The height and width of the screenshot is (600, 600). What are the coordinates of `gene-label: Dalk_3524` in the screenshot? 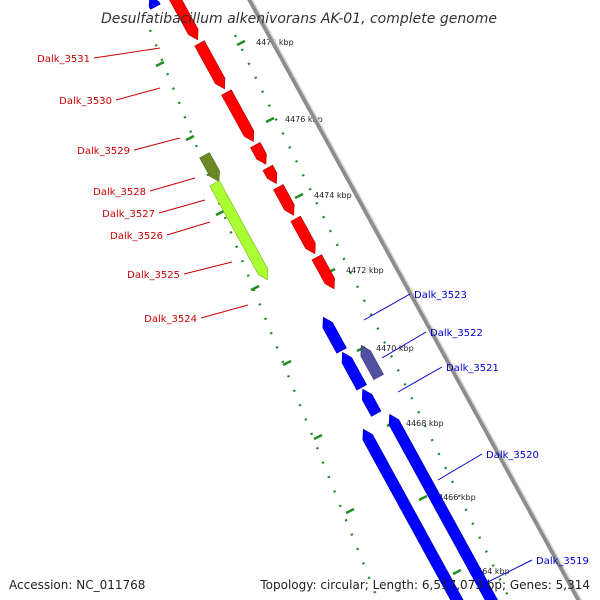 It's located at (170, 319).